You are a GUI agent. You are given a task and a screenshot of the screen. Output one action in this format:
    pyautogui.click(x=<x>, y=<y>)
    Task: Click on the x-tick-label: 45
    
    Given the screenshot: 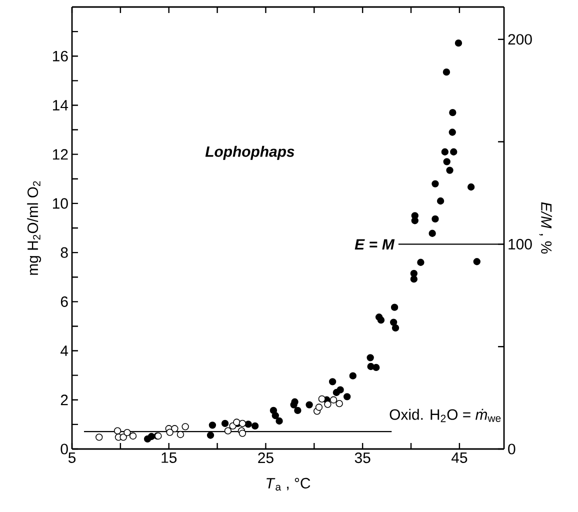 What is the action you would take?
    pyautogui.click(x=459, y=457)
    